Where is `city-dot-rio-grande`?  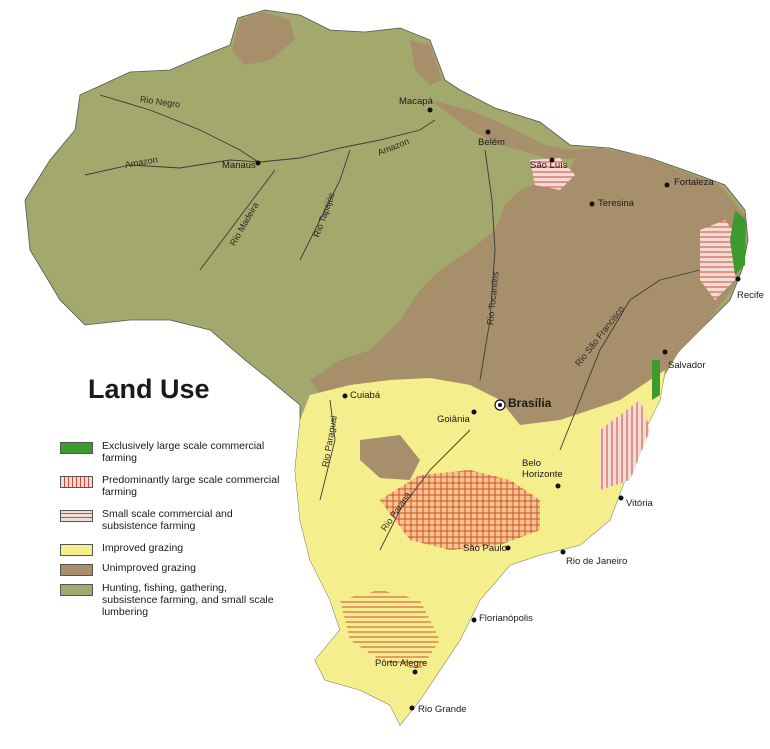 city-dot-rio-grande is located at coordinates (412, 708).